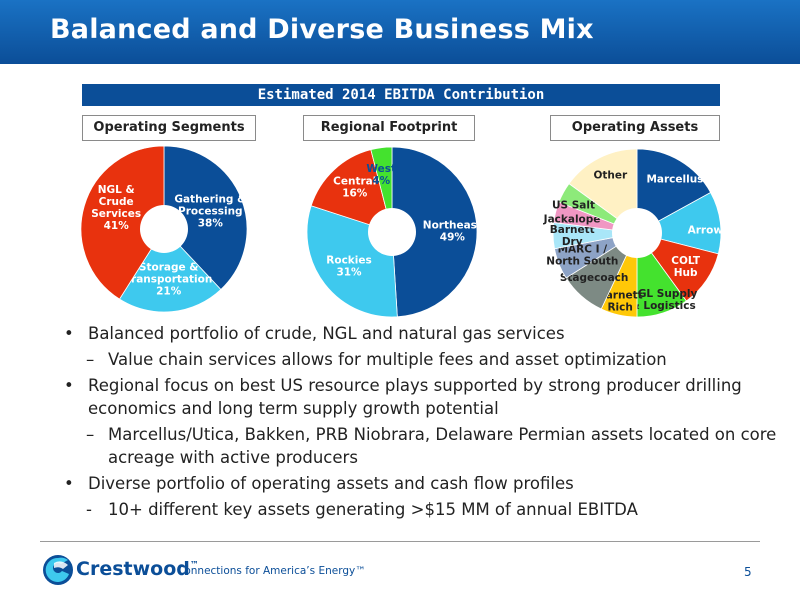 The image size is (800, 600). Describe the element at coordinates (572, 236) in the screenshot. I see `slice-label: Barnett Dry` at that location.